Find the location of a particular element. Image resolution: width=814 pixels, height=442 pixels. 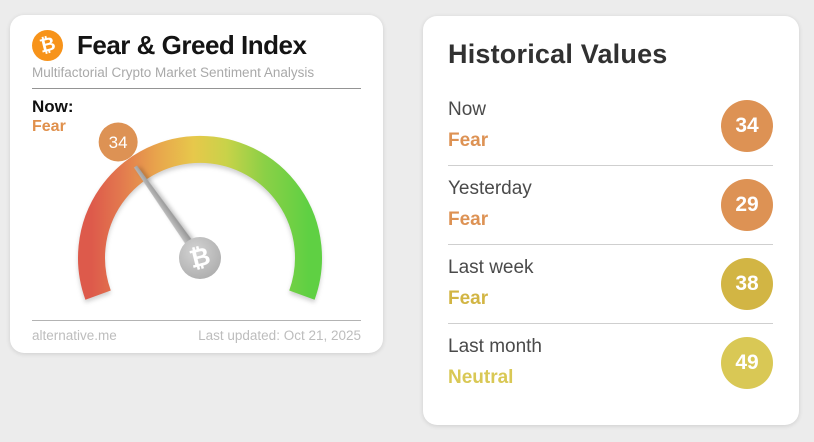

history-row-now: Now Fear 34 is located at coordinates (610, 126).